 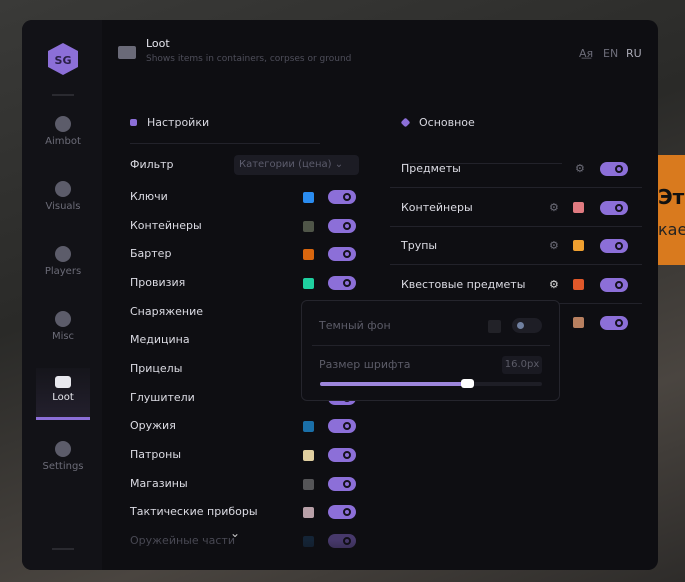 I want to click on list-item-label: Глушители, so click(x=162, y=397).